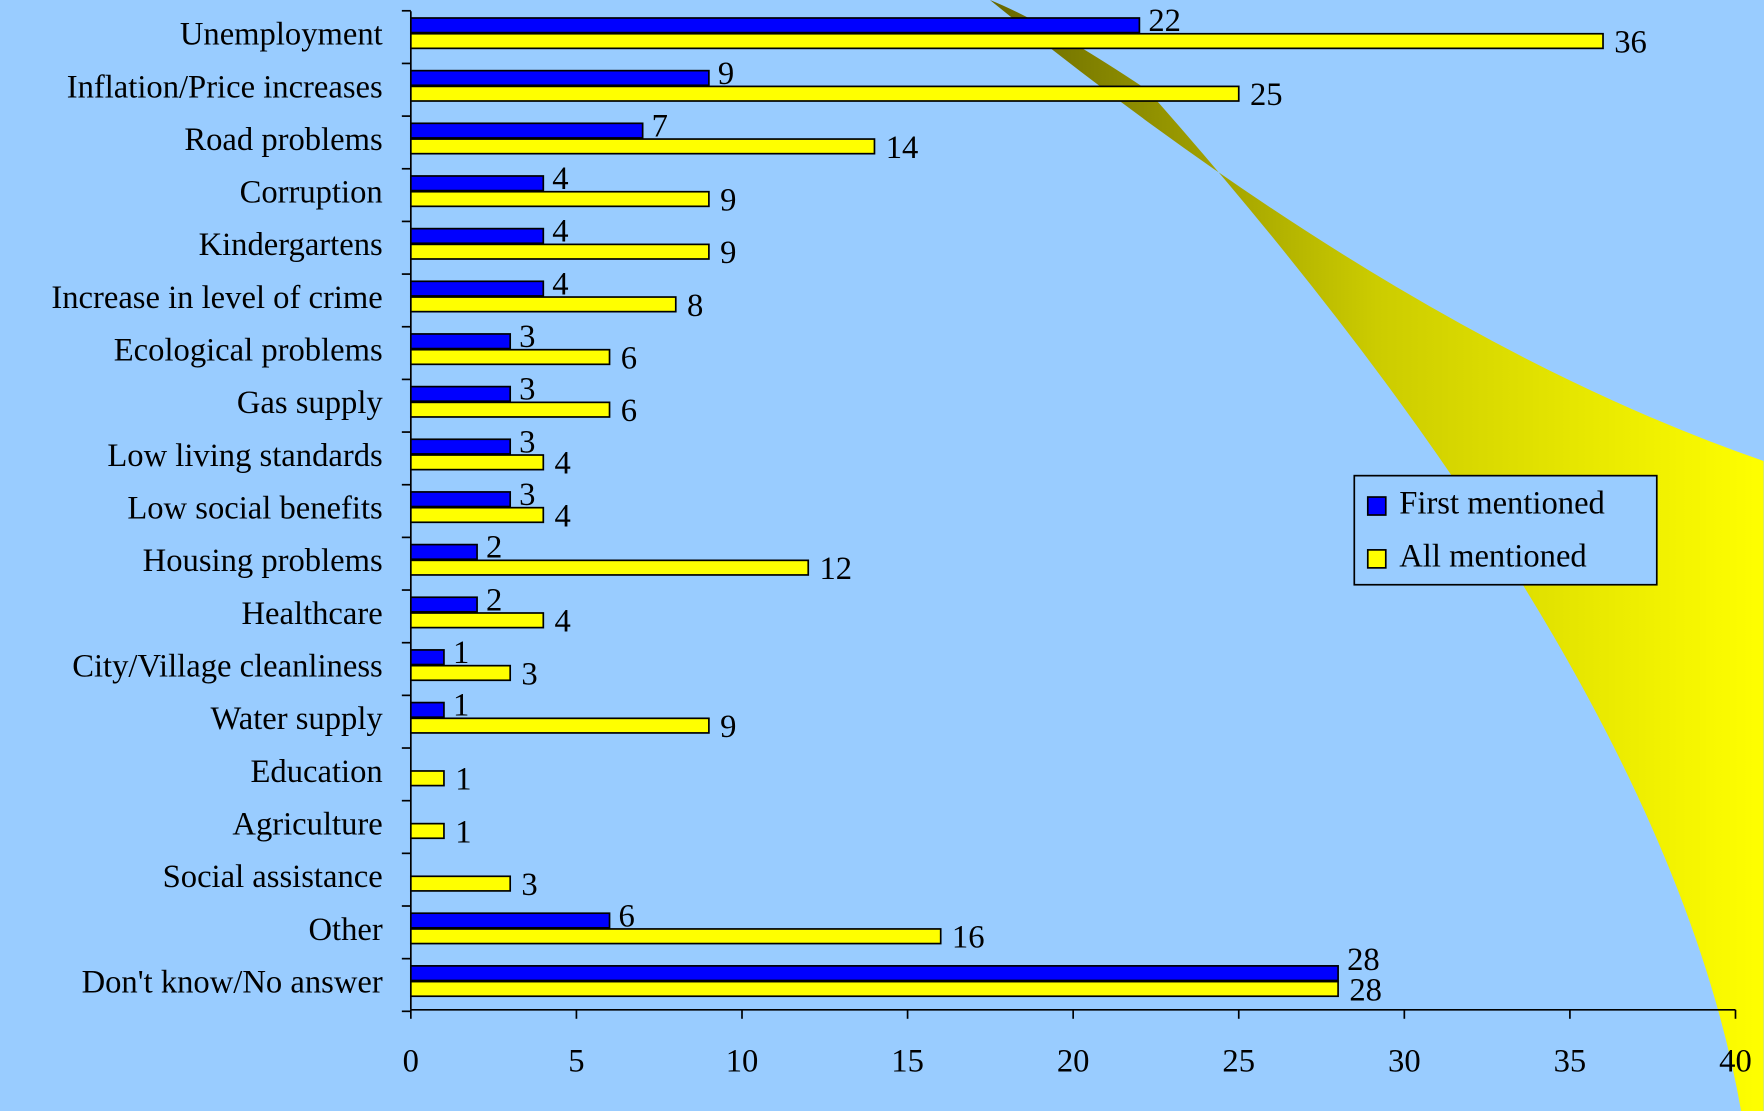 Image resolution: width=1764 pixels, height=1111 pixels. I want to click on y-tick-label: Road problems, so click(283, 140).